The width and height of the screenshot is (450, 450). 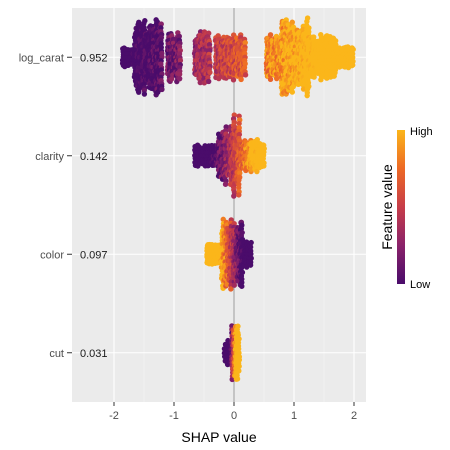 What do you see at coordinates (421, 132) in the screenshot?
I see `legend-high-label: High` at bounding box center [421, 132].